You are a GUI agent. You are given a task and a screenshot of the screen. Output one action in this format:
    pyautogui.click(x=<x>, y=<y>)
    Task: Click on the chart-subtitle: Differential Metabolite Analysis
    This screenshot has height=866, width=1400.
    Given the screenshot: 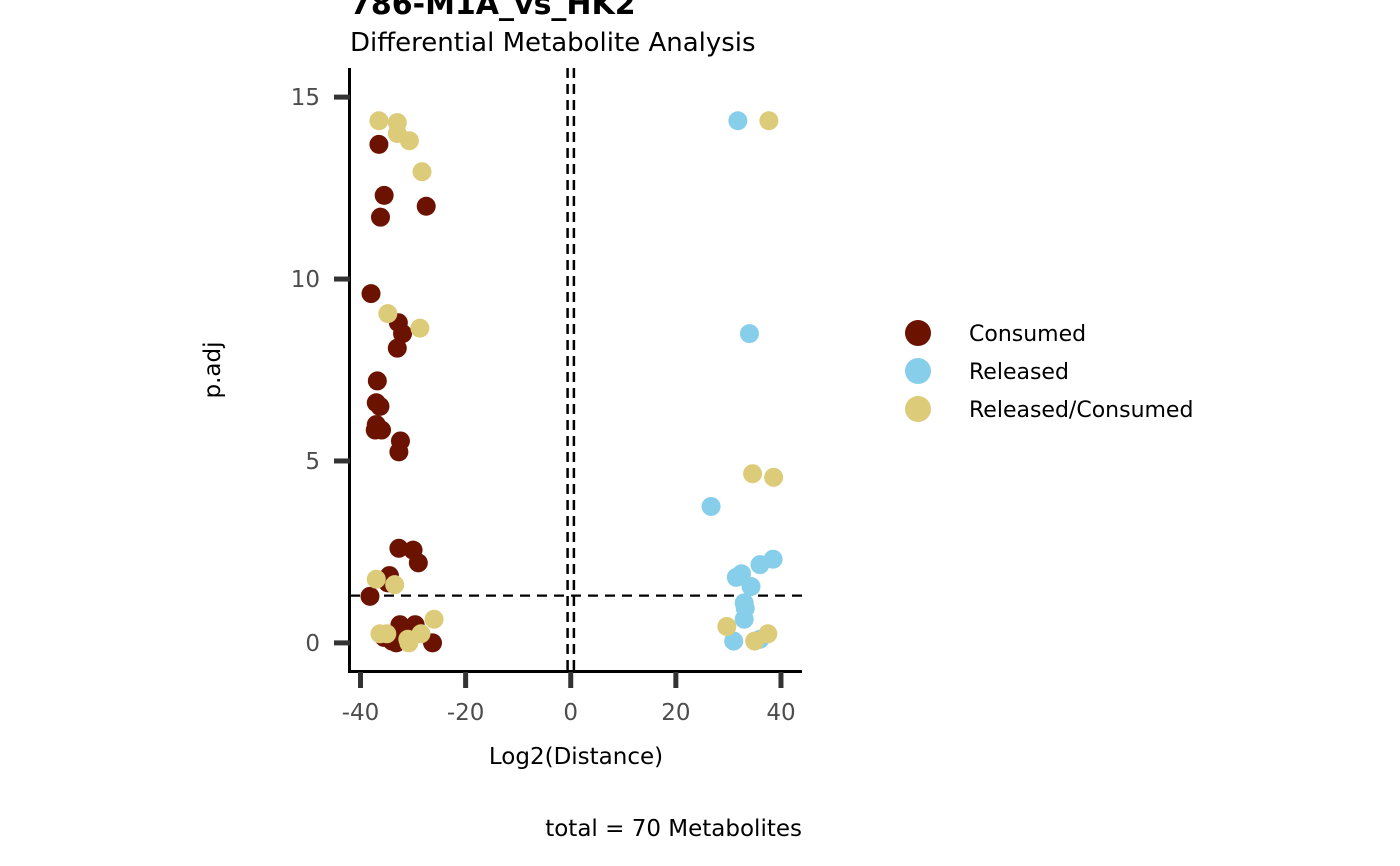 What is the action you would take?
    pyautogui.click(x=553, y=43)
    